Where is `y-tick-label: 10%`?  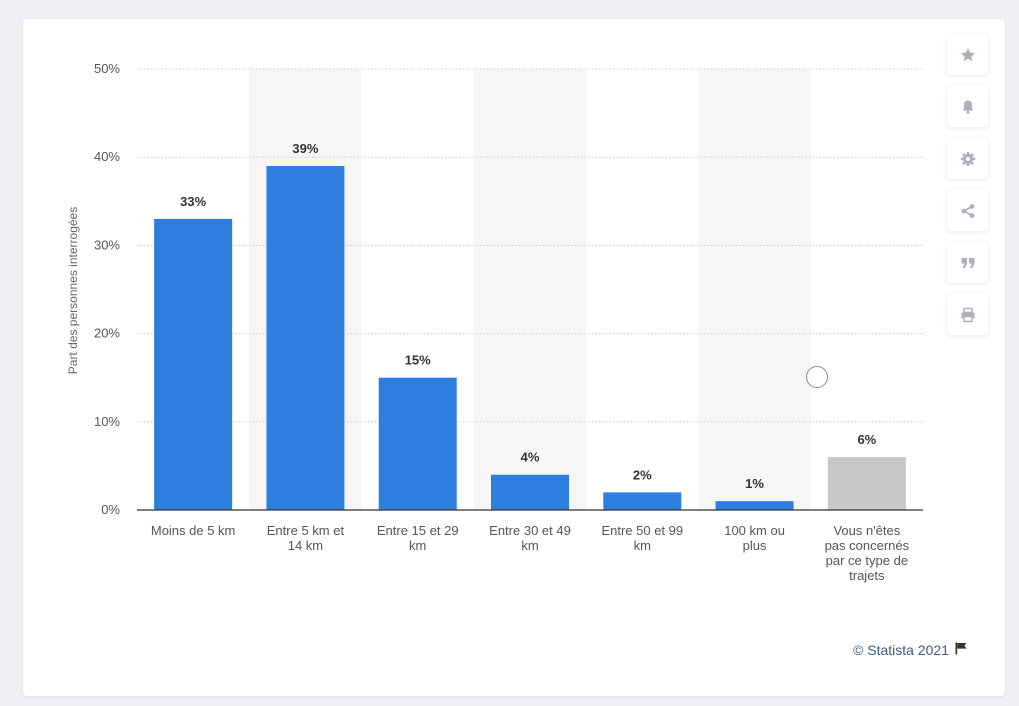 y-tick-label: 10% is located at coordinates (107, 421).